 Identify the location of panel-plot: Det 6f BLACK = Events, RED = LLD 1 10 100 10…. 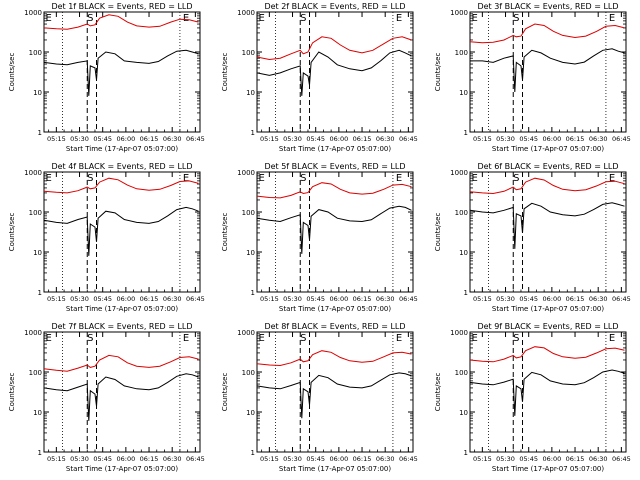
(532, 237).